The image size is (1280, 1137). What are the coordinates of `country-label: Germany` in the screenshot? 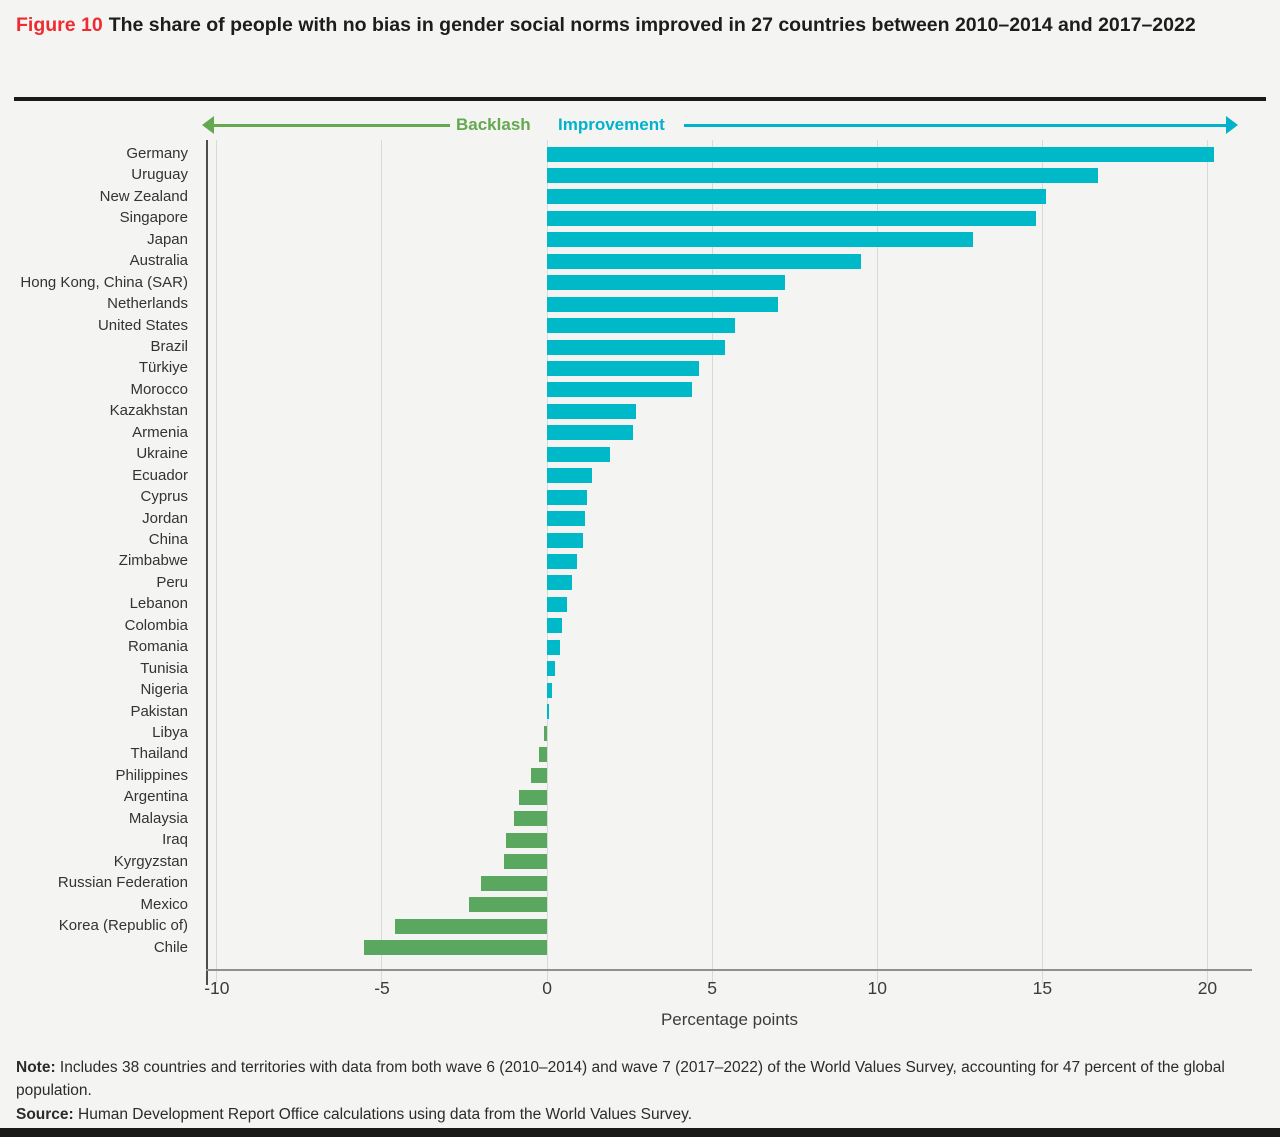 It's located at (157, 153).